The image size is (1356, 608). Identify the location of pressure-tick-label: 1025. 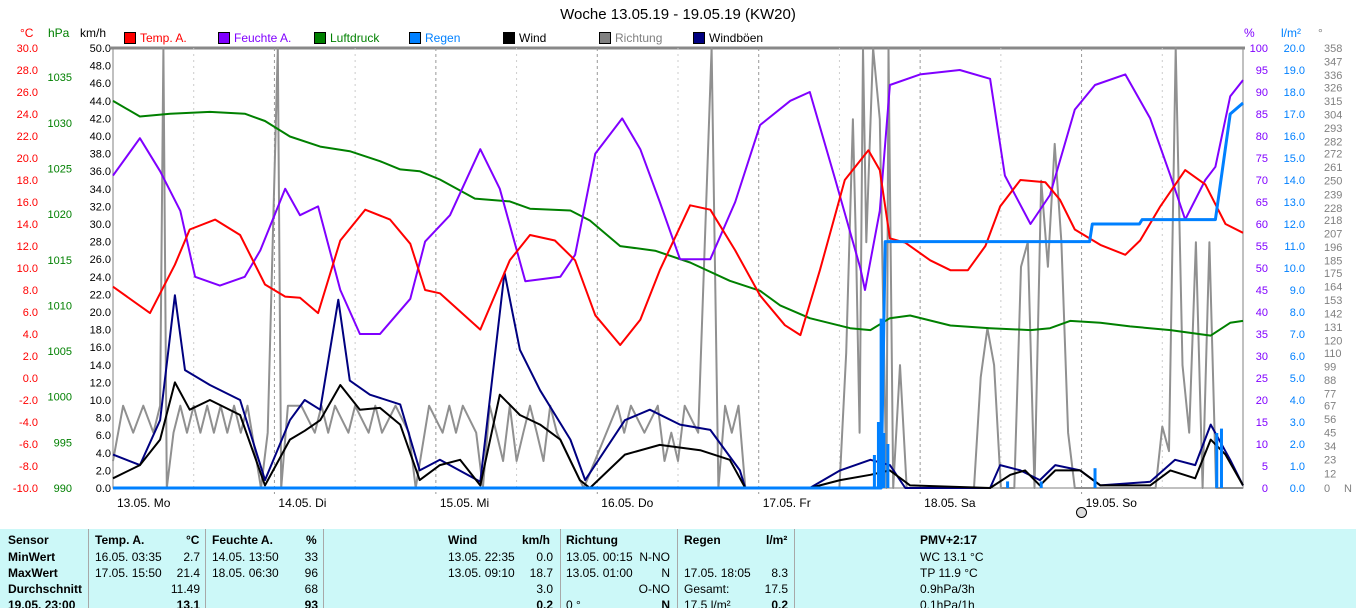
(60, 169).